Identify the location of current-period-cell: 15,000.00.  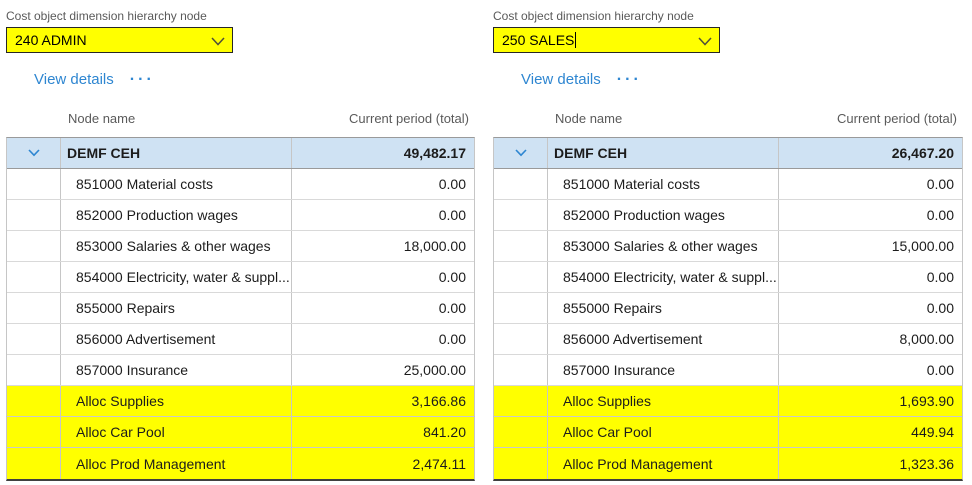
(922, 246).